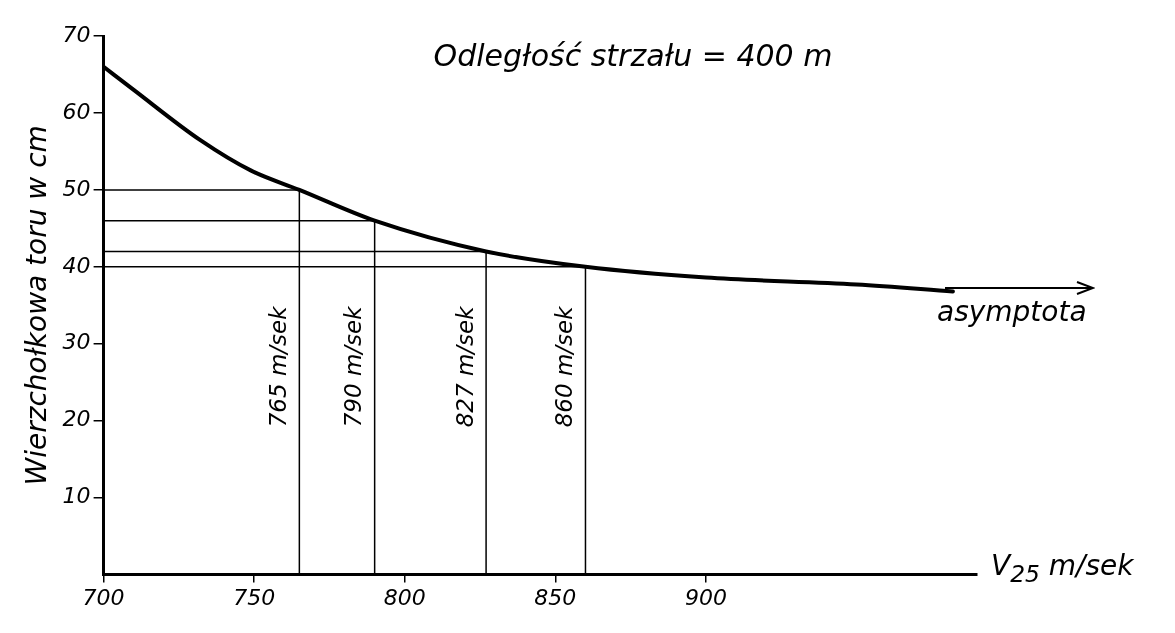 The image size is (1175, 633). Describe the element at coordinates (76, 34) in the screenshot. I see `y-tick-label: 70` at that location.